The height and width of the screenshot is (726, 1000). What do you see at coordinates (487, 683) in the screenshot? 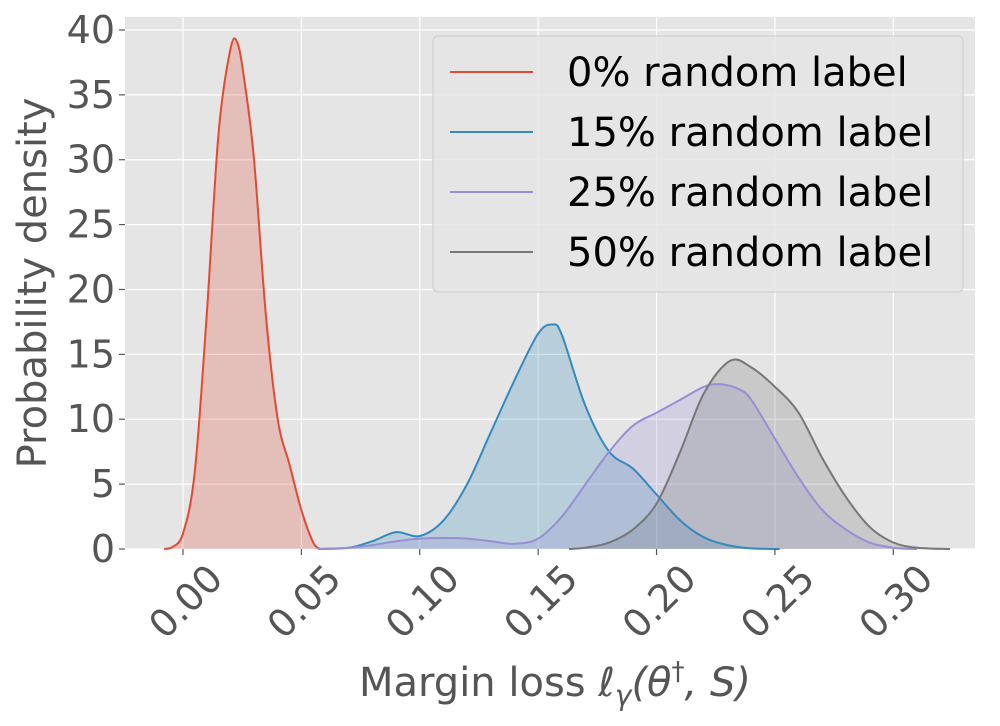
I see `x-axis-title-main: Margin loss ℓ` at bounding box center [487, 683].